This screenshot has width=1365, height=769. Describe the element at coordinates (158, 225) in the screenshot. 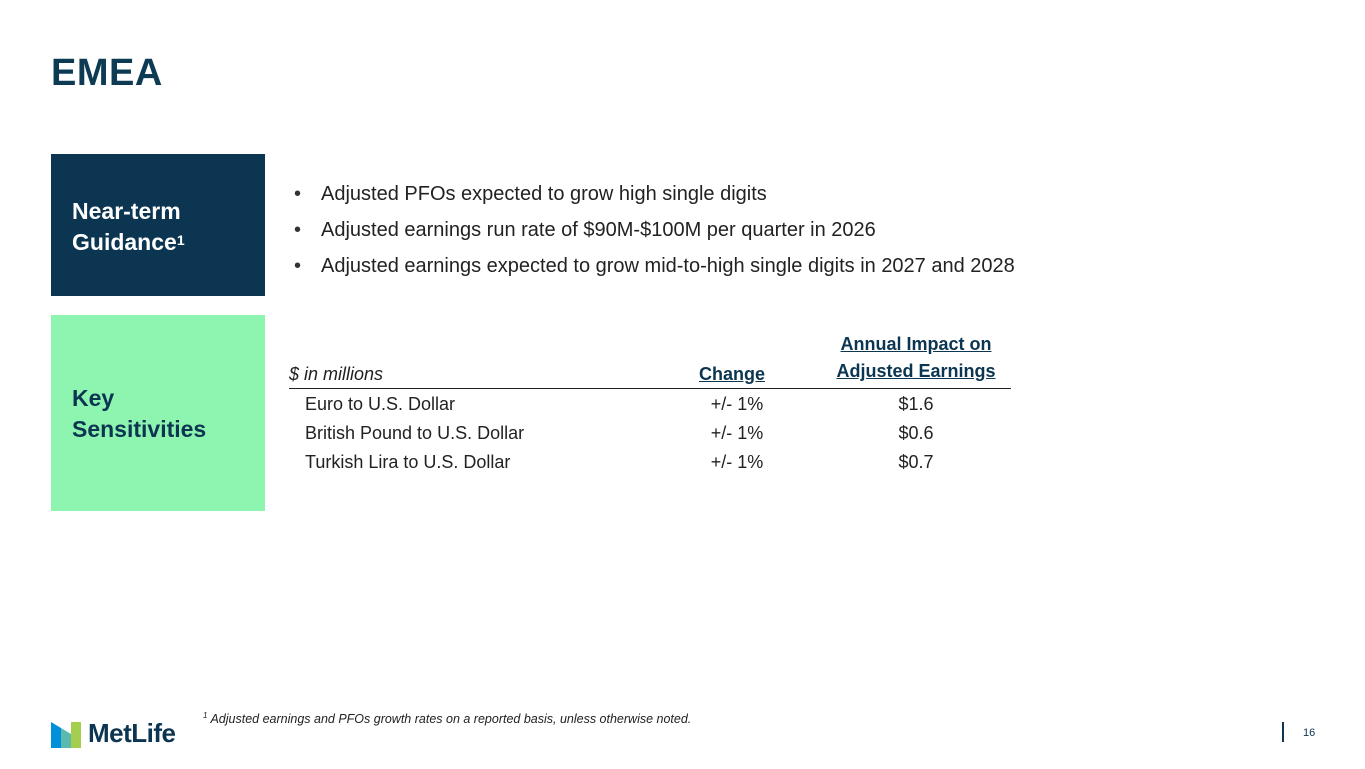

I see `guidance-label-box: Near-term Guidance1` at that location.